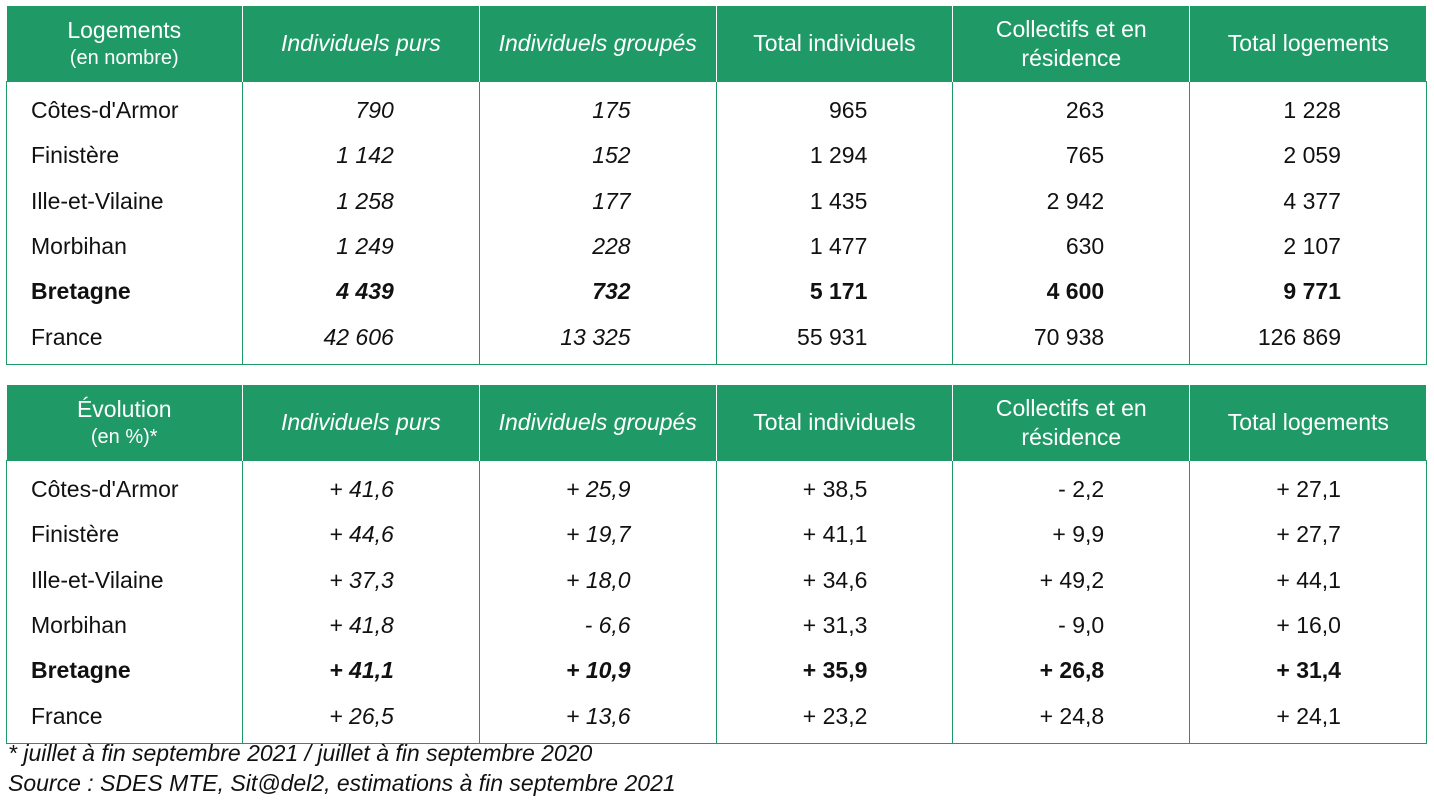  I want to click on cell-value: 790, so click(361, 107).